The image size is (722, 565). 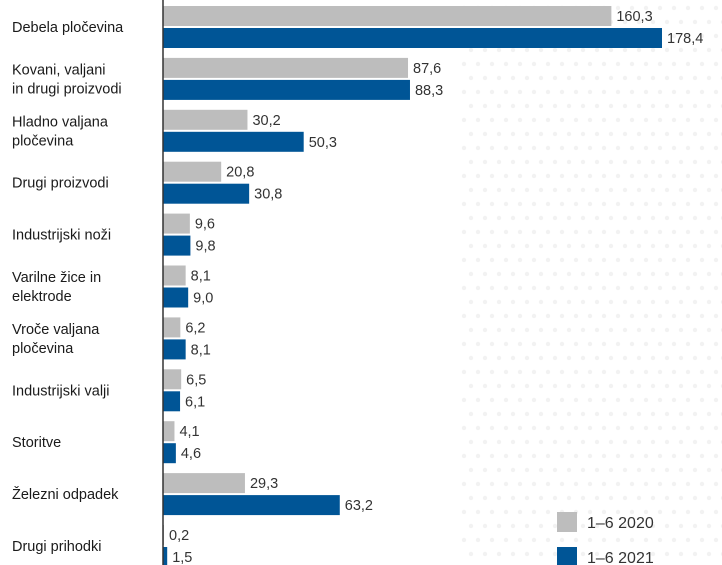 I want to click on bar-2021, so click(x=174, y=349).